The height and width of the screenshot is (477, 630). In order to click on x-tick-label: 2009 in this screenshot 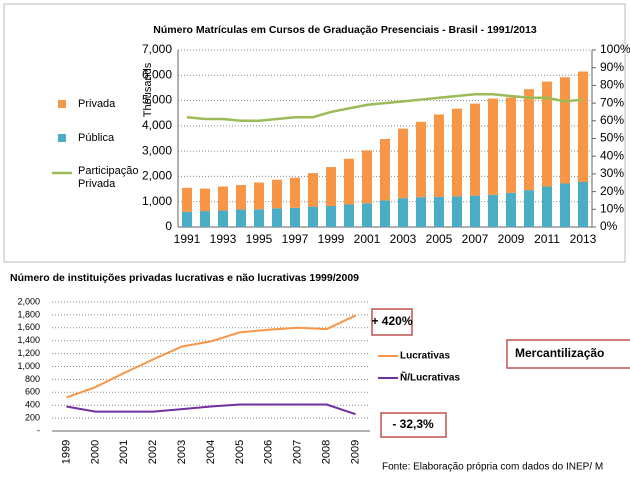, I will do `click(511, 239)`.